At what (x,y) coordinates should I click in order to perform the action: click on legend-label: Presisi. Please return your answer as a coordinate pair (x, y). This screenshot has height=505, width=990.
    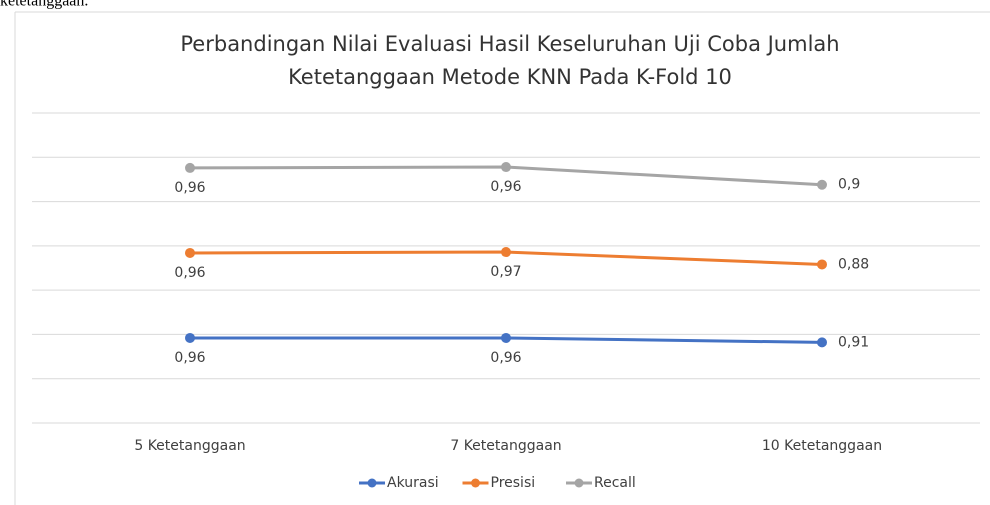
    Looking at the image, I should click on (513, 483).